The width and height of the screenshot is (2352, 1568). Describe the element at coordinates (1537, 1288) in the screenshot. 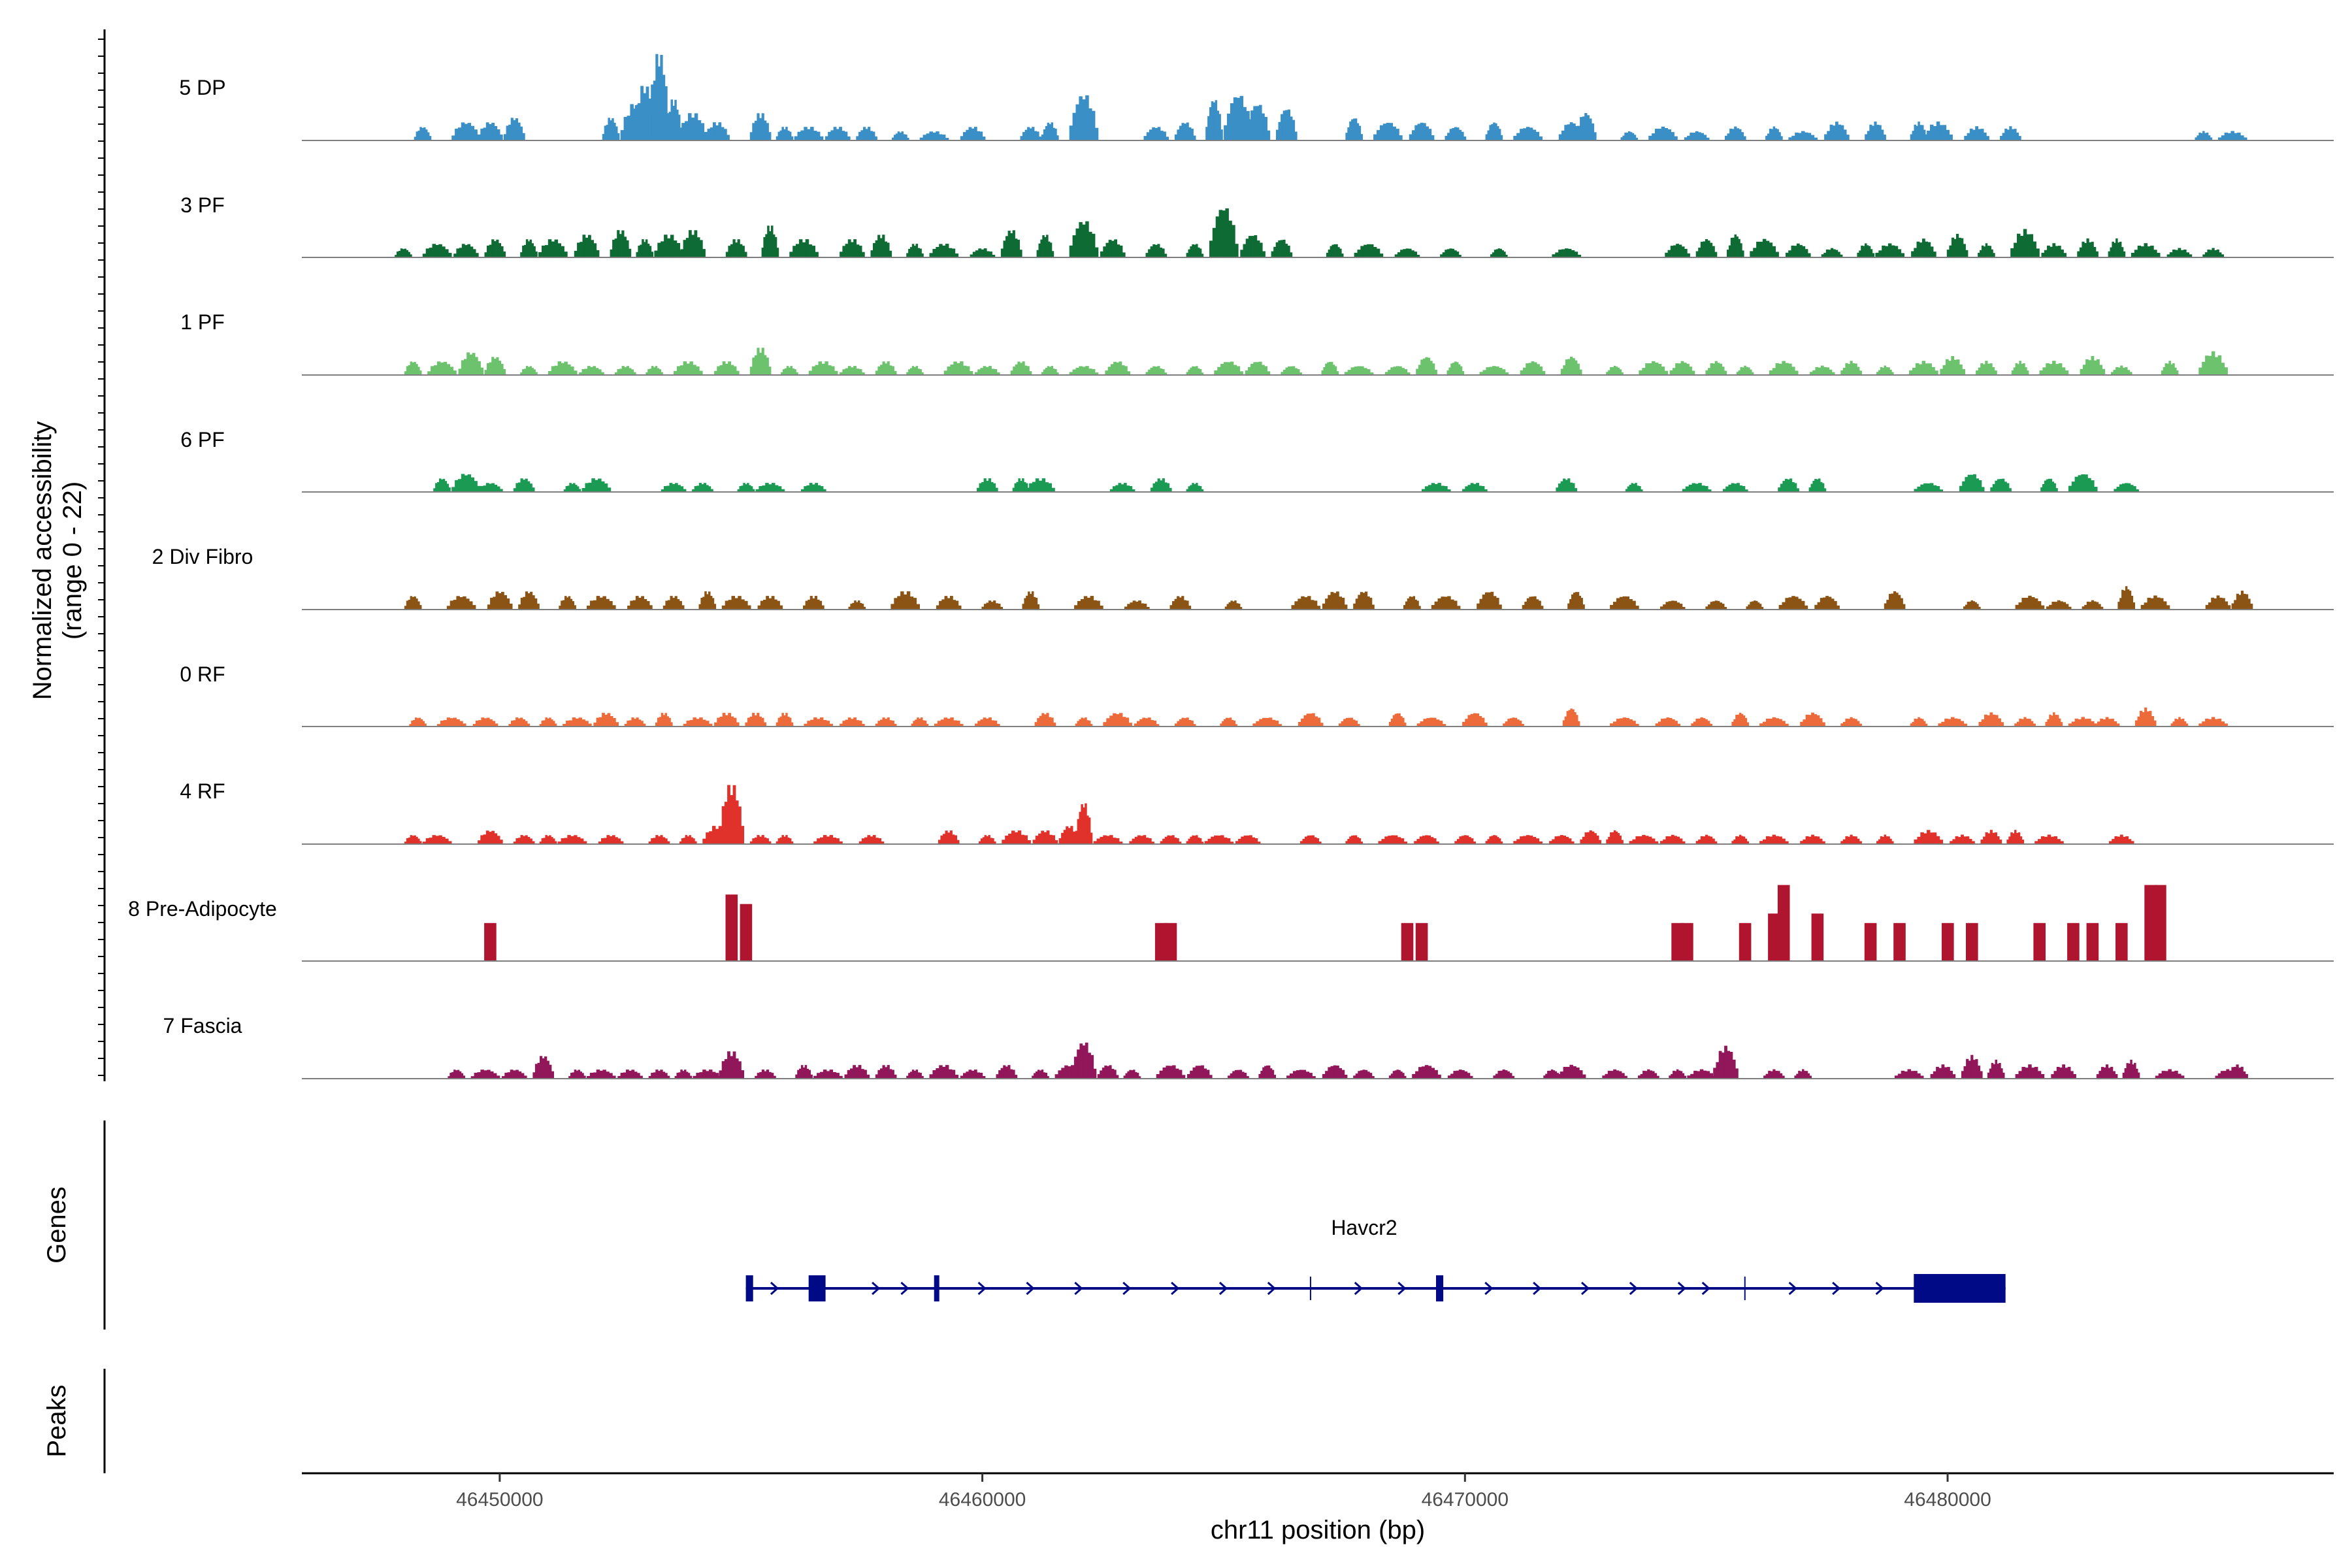

I see `gene-strand-arrow` at that location.